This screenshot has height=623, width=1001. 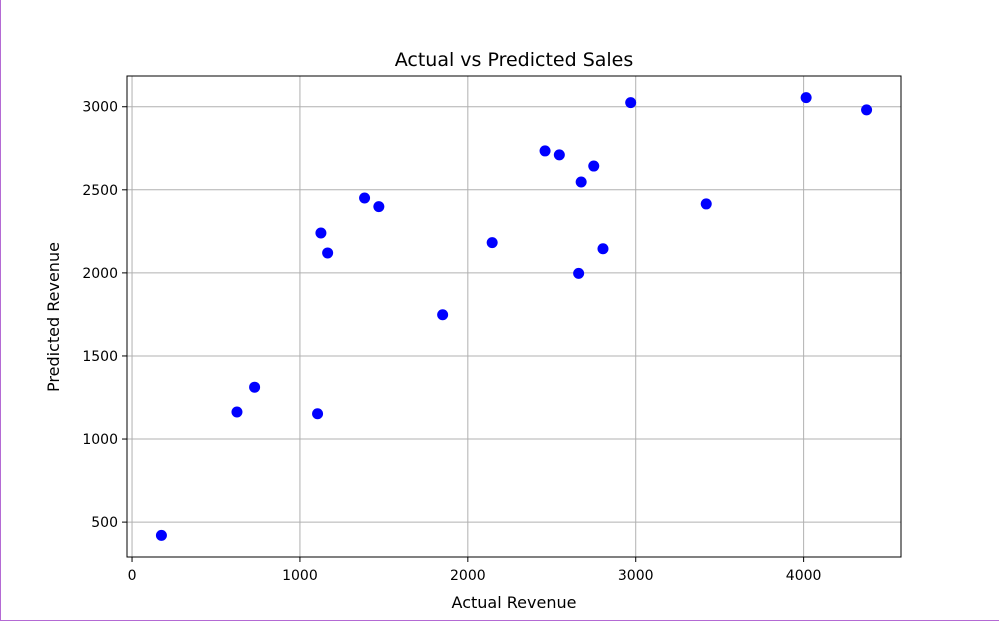 What do you see at coordinates (514, 602) in the screenshot?
I see `x-axis-title: Actual Revenue` at bounding box center [514, 602].